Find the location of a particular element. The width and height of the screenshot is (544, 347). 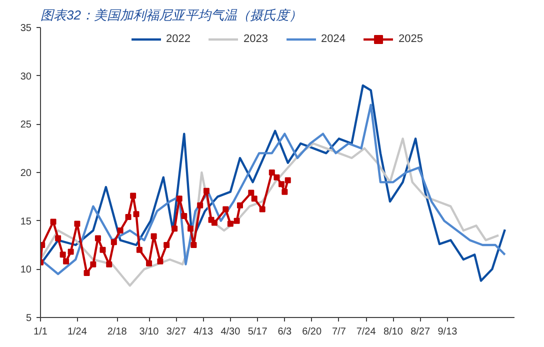

x-tick-label: 3/10 is located at coordinates (149, 332).